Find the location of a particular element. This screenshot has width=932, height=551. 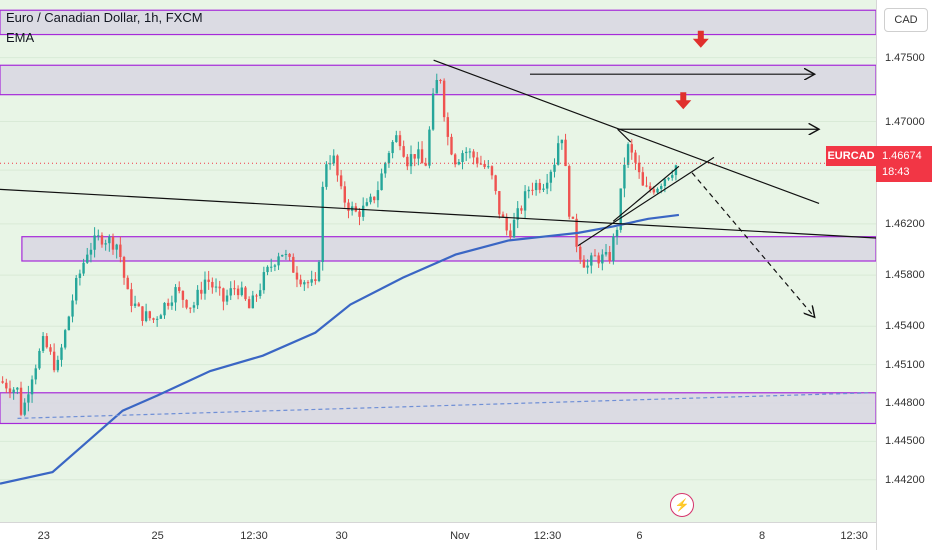

current-price-tag: 1.46674 18:43 is located at coordinates (904, 164).